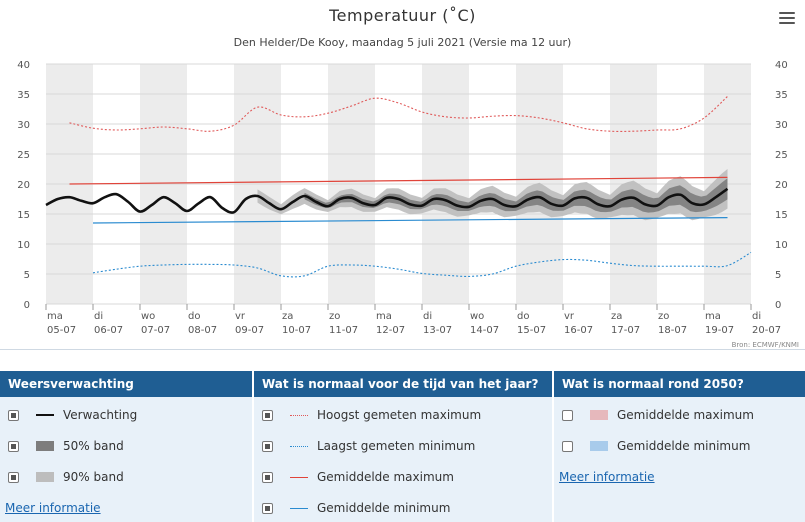 This screenshot has width=805, height=522. I want to click on swatch-2050-maximum, so click(599, 415).